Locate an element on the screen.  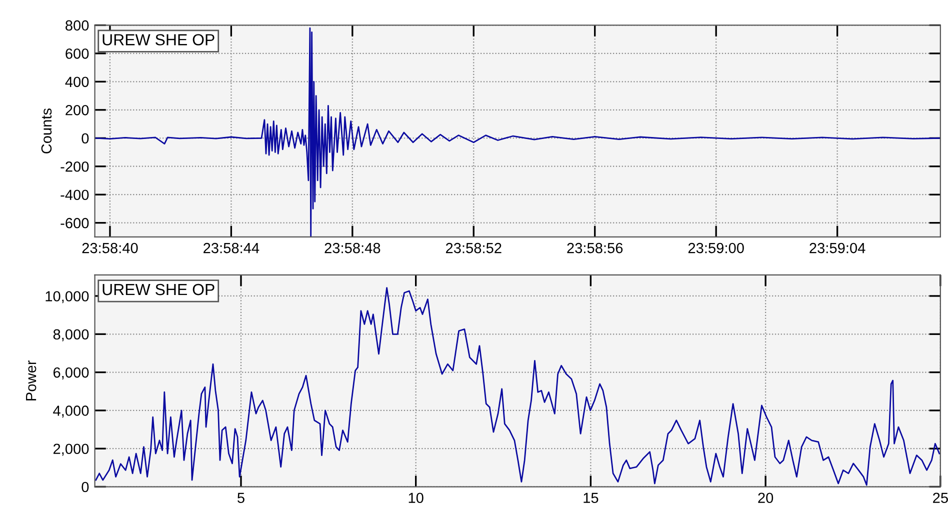
x-tick-label: 23:58:44 is located at coordinates (232, 248).